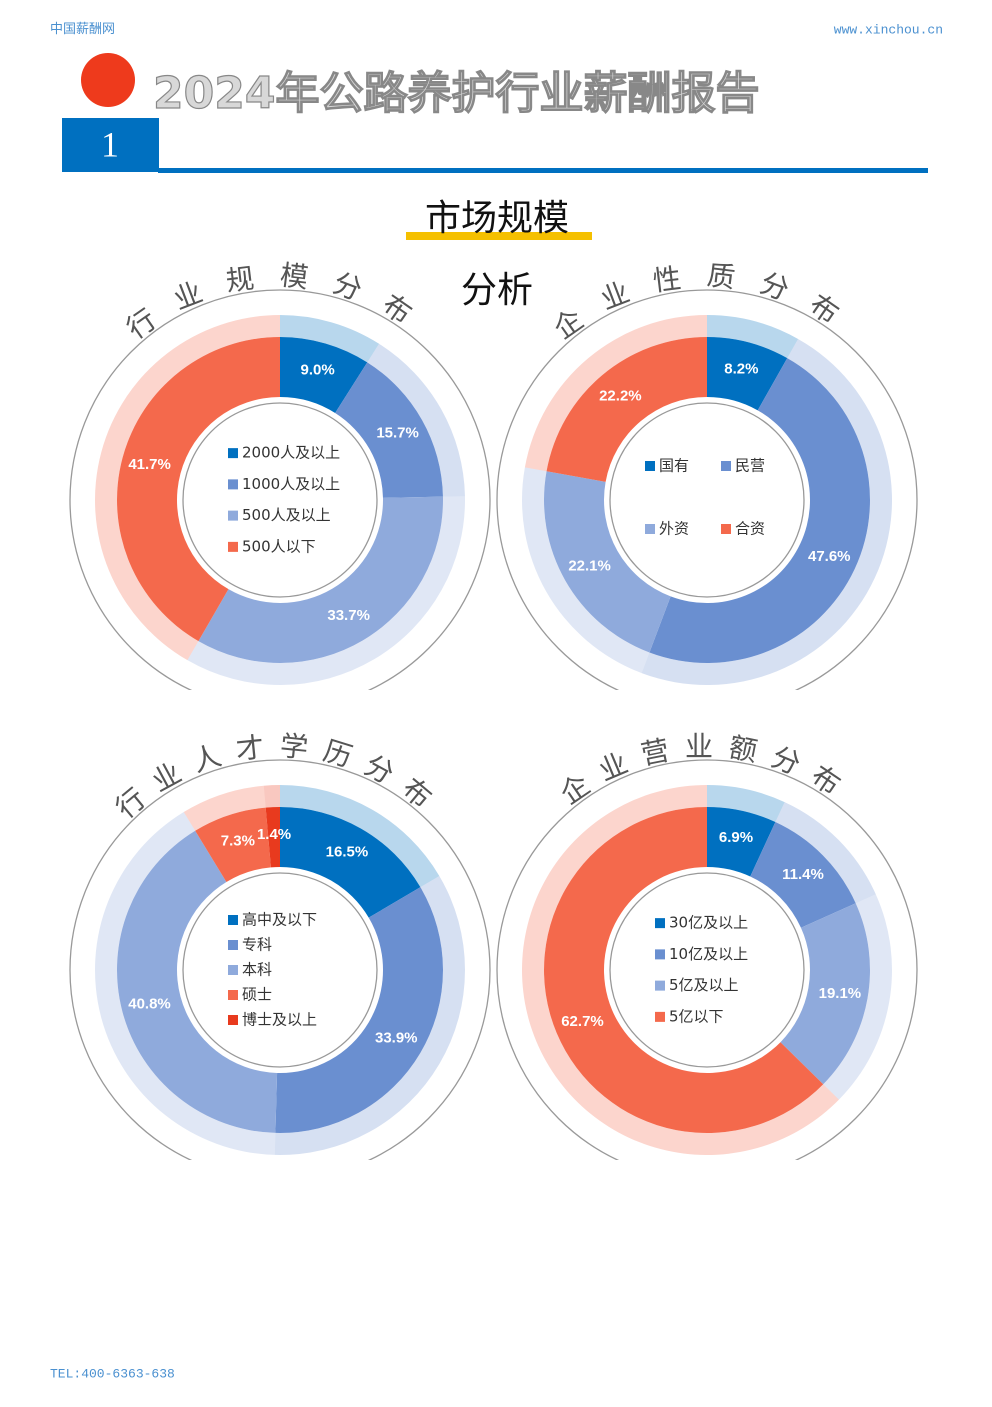 The height and width of the screenshot is (1407, 992). I want to click on section-number: 1, so click(110, 144).